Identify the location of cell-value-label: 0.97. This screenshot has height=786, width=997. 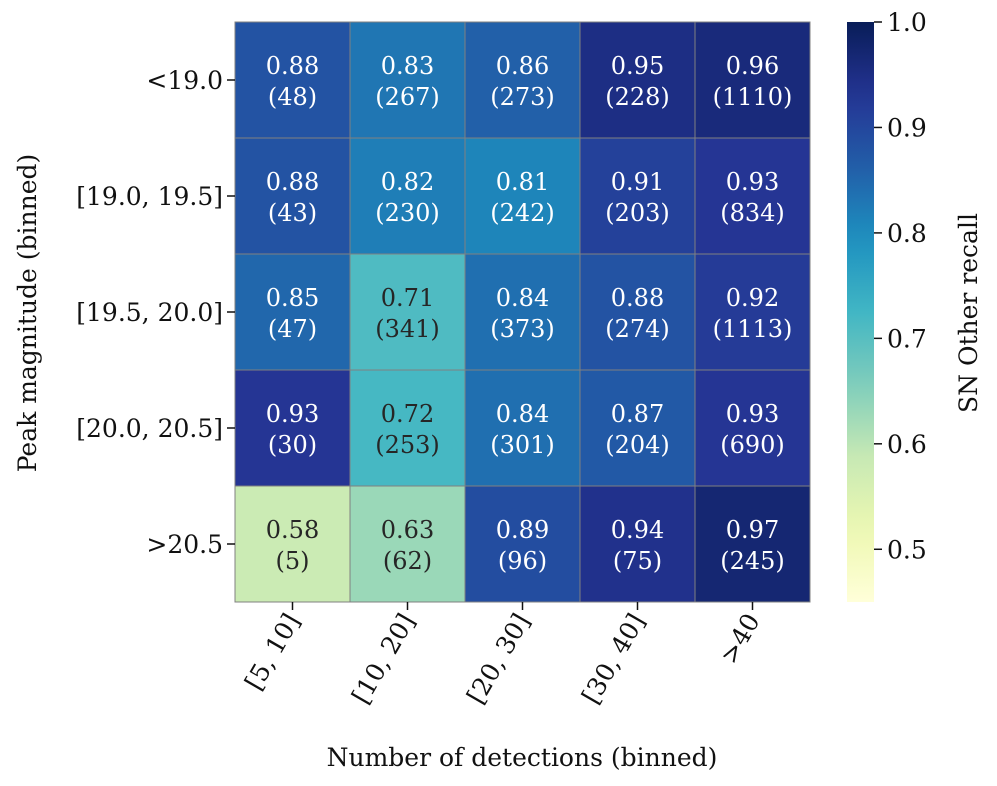
(752, 530).